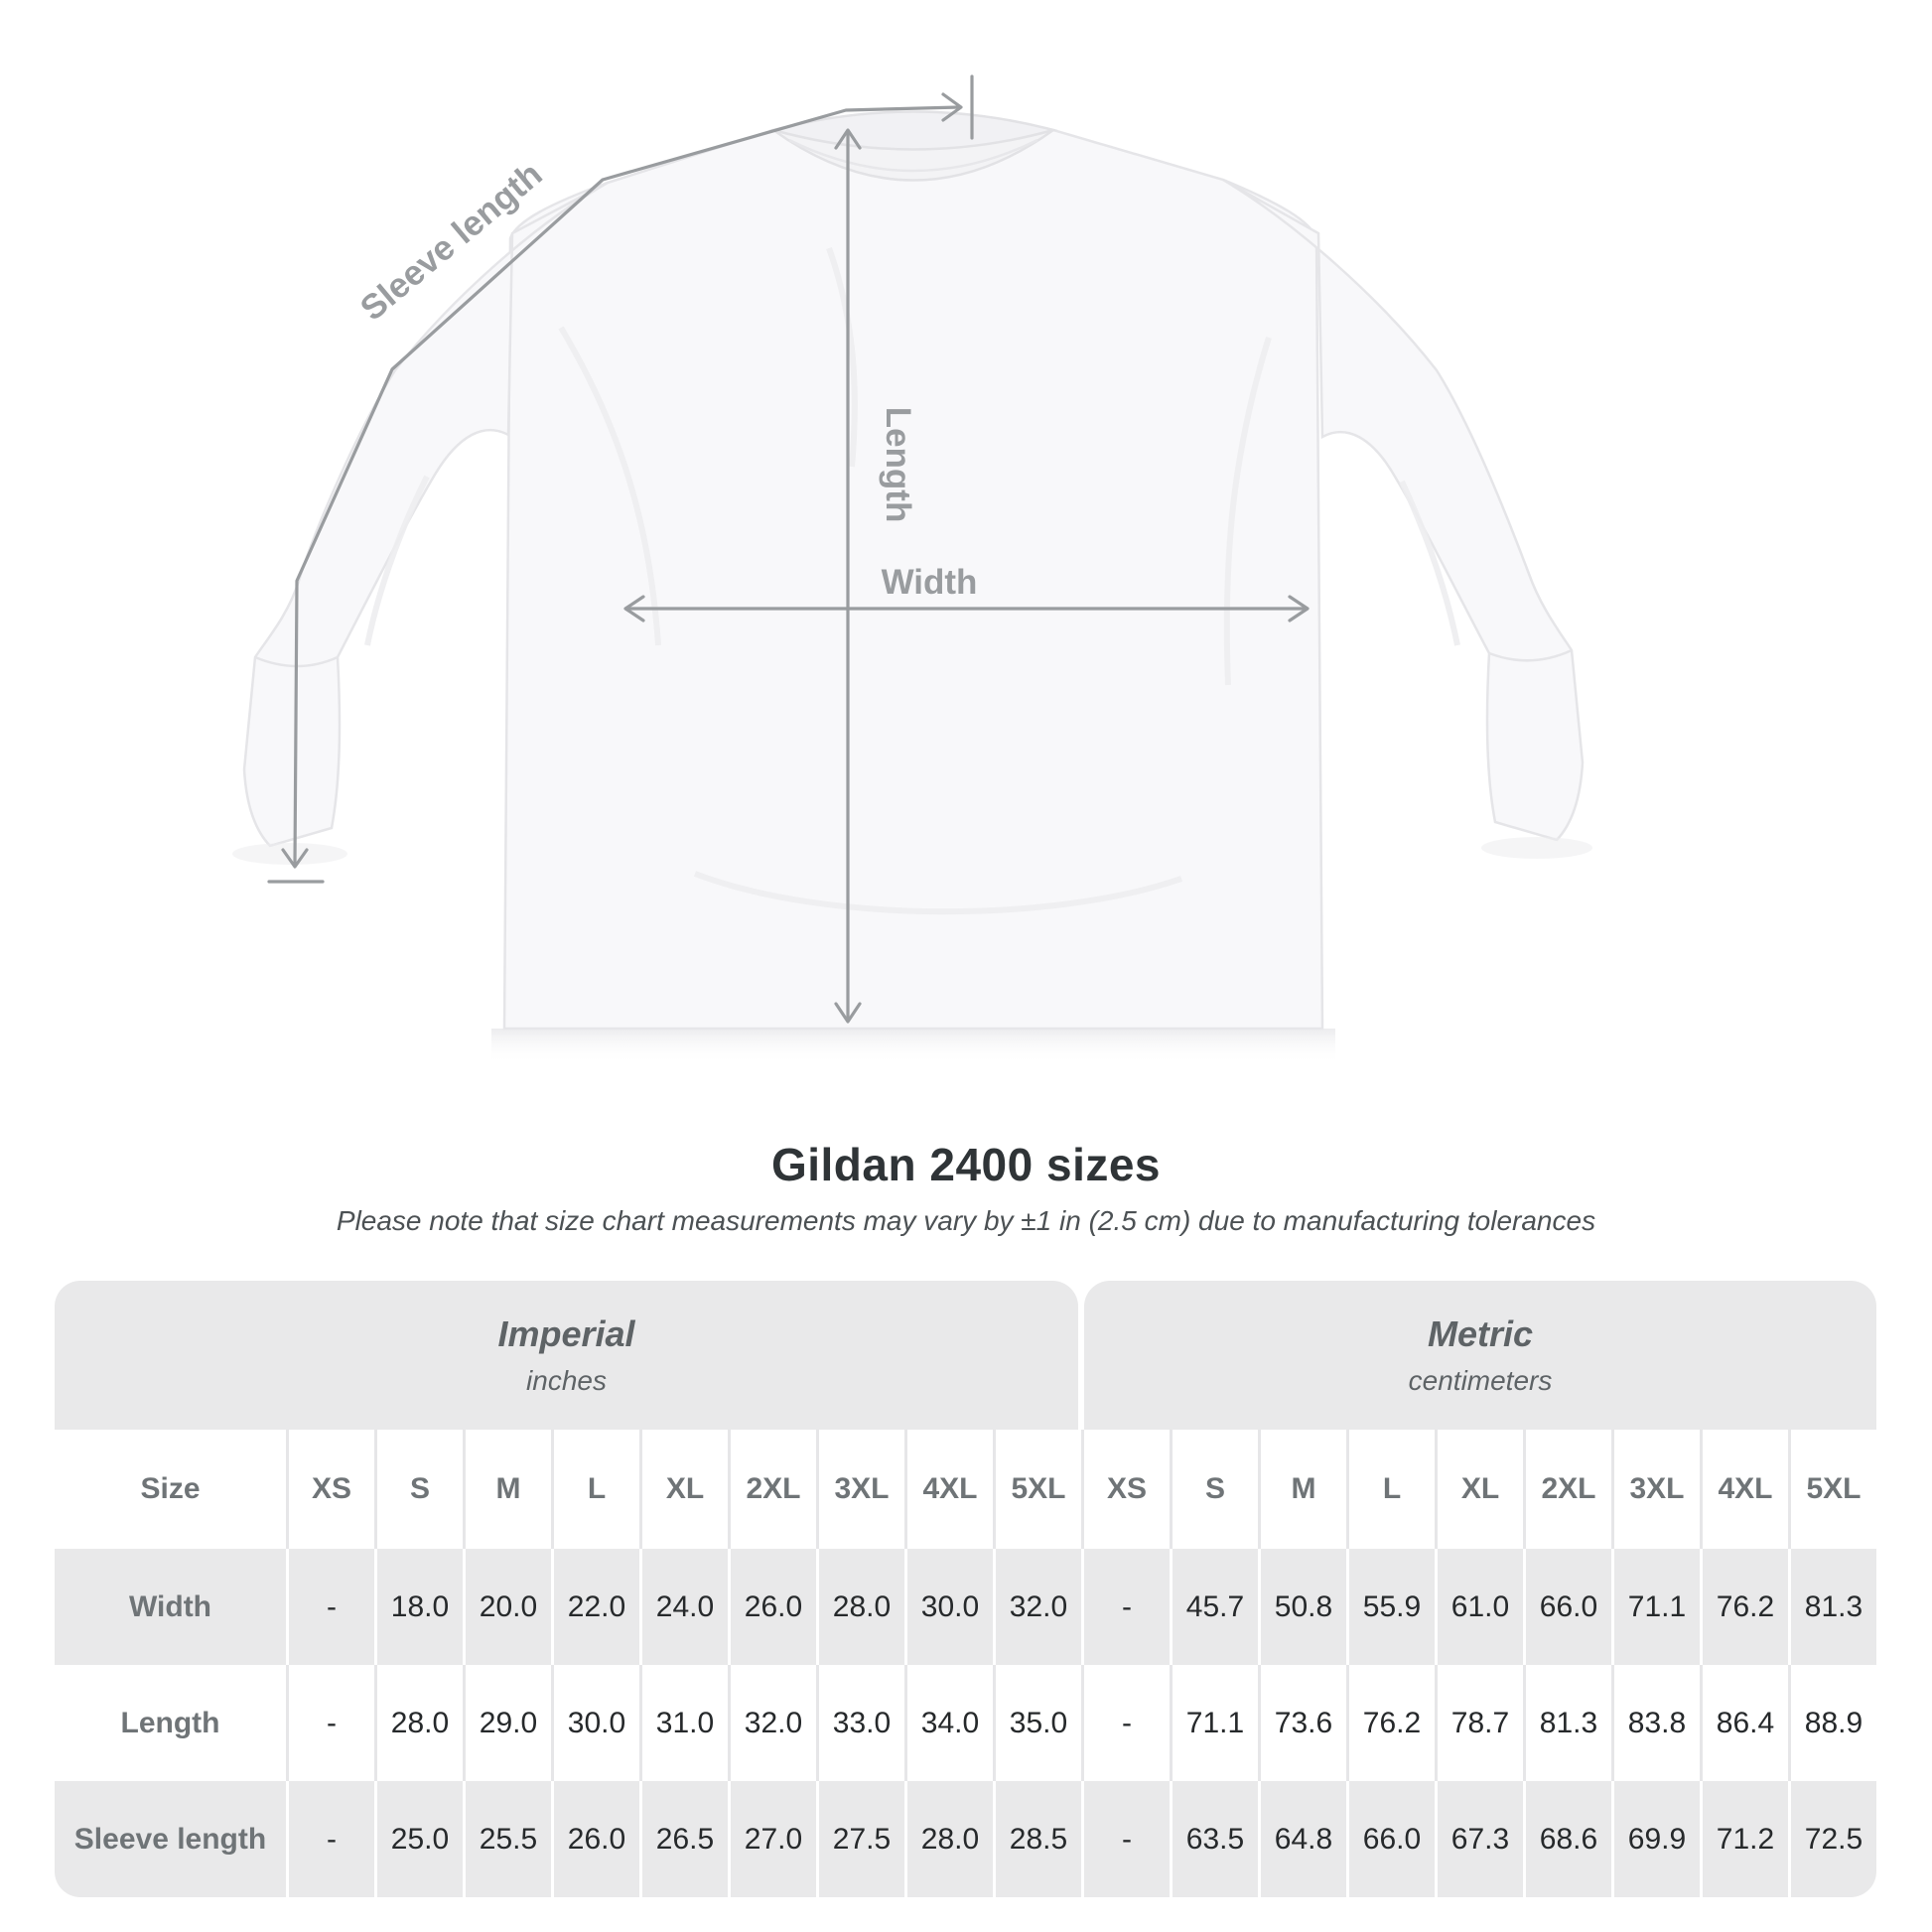 Image resolution: width=1932 pixels, height=1932 pixels. What do you see at coordinates (1744, 1839) in the screenshot?
I see `sleeve-metric-4xl: 71.2` at bounding box center [1744, 1839].